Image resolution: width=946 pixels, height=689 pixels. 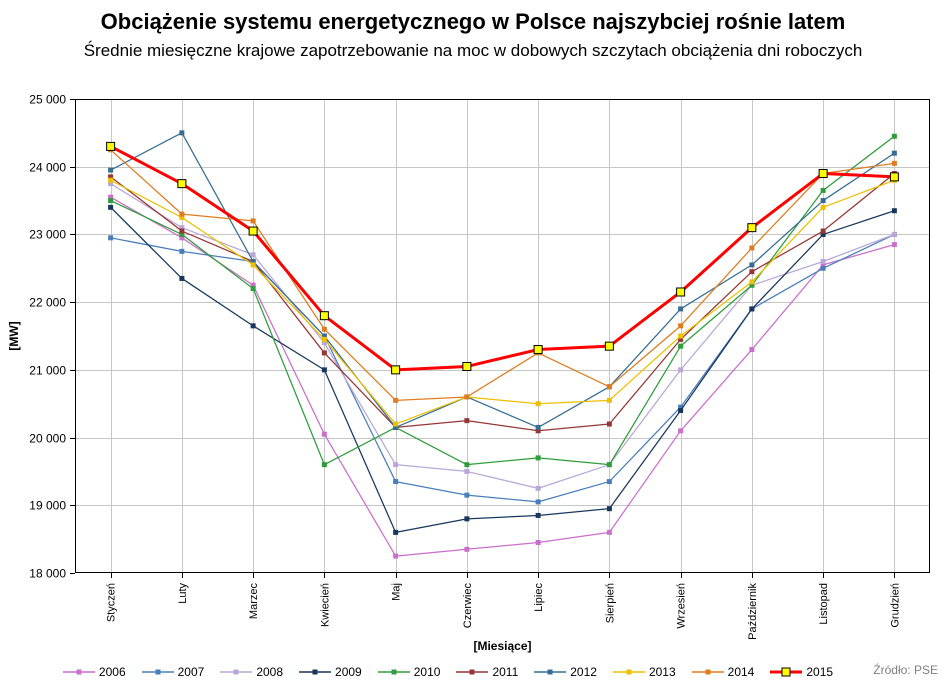 I want to click on x-tick-label: Styczeń, so click(x=112, y=602).